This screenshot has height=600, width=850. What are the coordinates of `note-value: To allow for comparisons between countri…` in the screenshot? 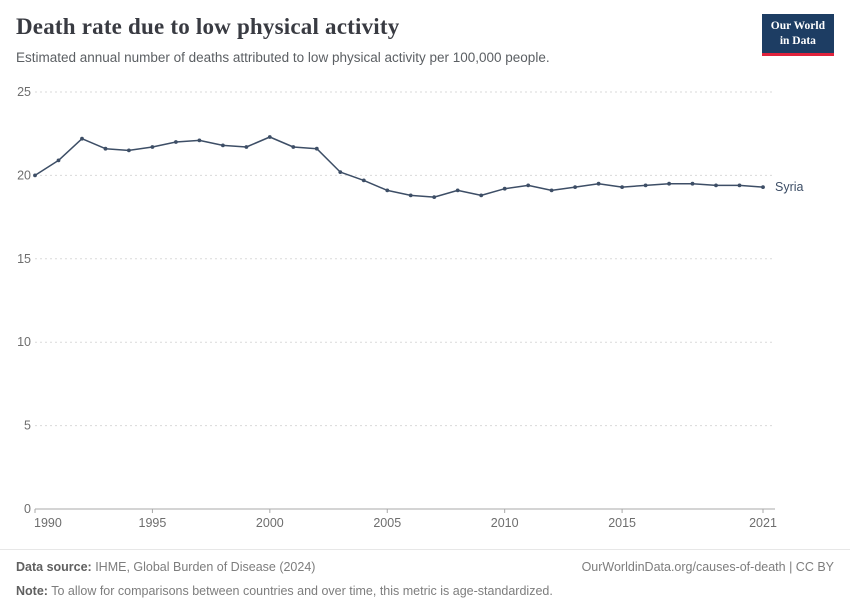 It's located at (300, 591).